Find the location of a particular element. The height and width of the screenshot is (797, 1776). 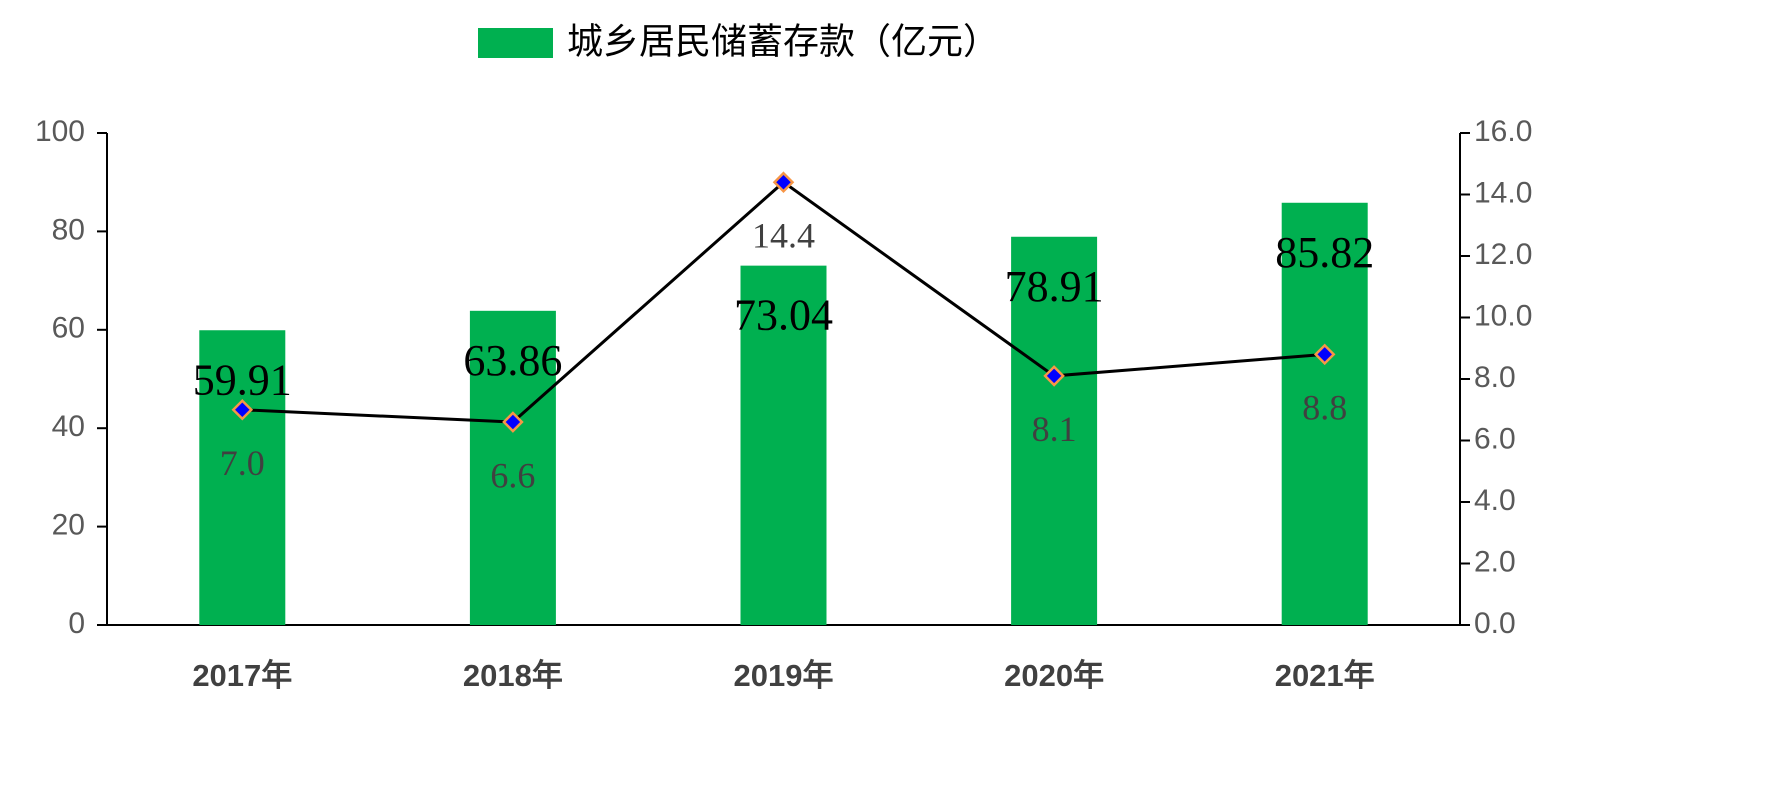

line-value-label: 14.4 is located at coordinates (783, 235).